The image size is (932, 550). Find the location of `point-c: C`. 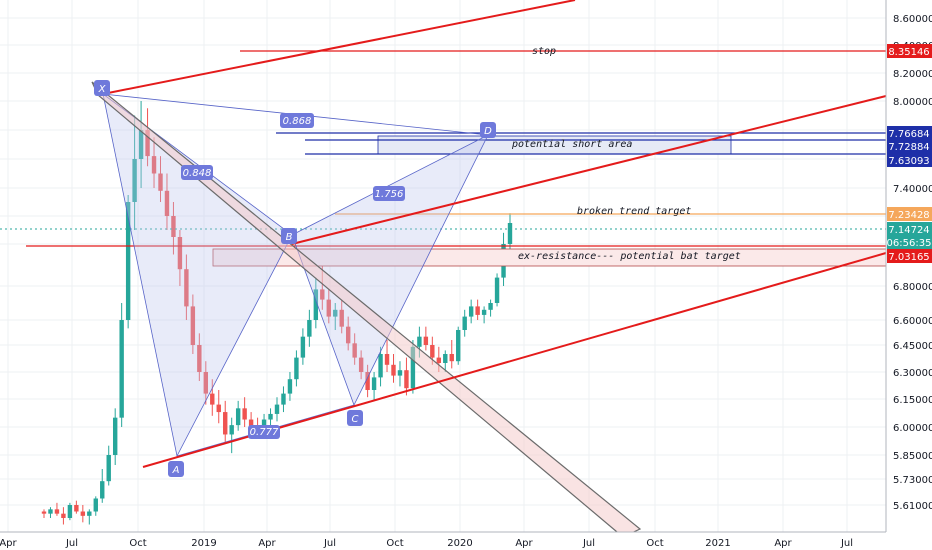

point-c: C is located at coordinates (355, 418).